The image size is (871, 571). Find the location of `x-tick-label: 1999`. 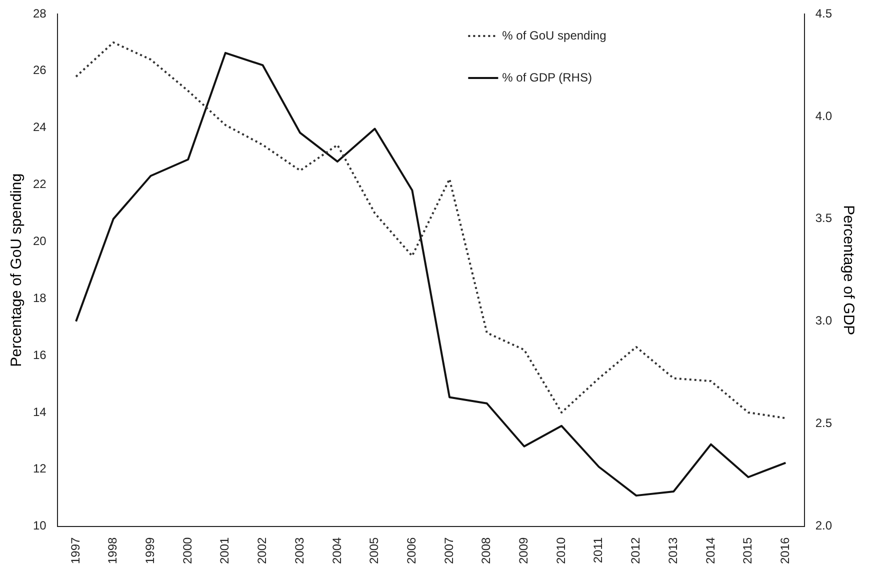

x-tick-label: 1999 is located at coordinates (150, 550).